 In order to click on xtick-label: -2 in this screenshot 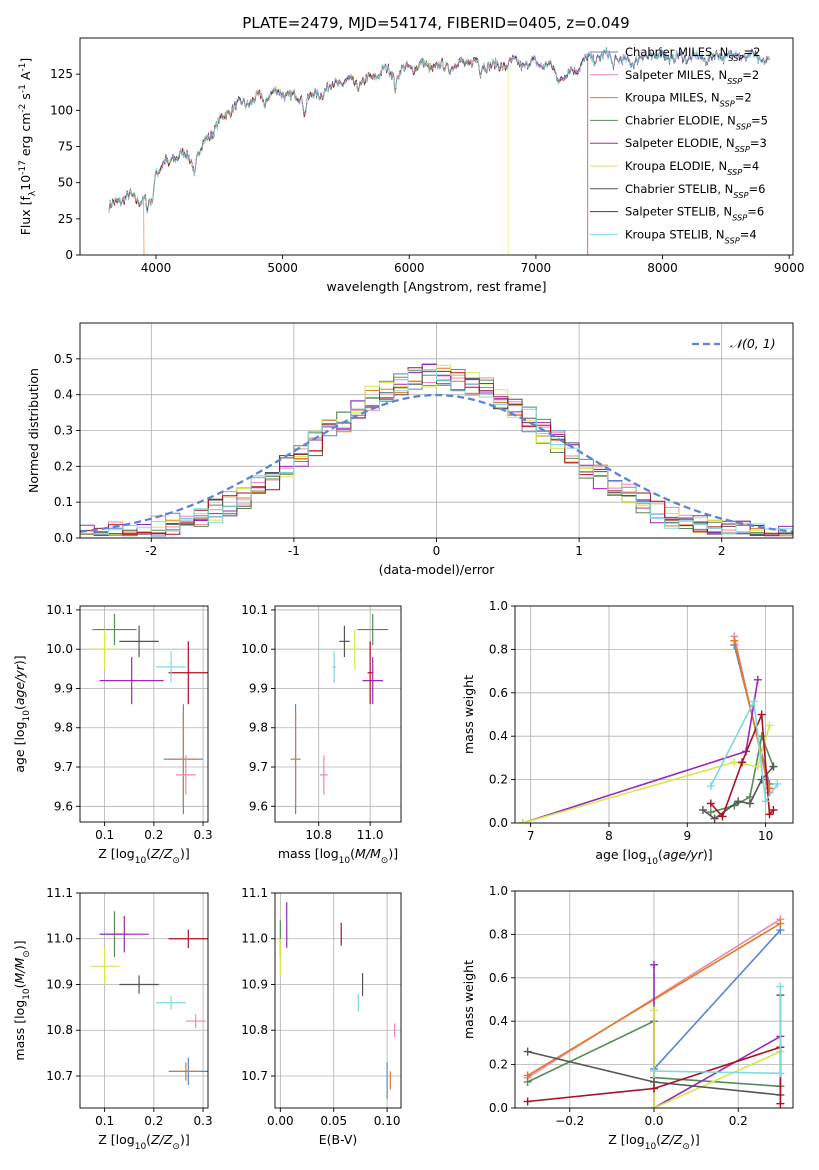, I will do `click(151, 551)`.